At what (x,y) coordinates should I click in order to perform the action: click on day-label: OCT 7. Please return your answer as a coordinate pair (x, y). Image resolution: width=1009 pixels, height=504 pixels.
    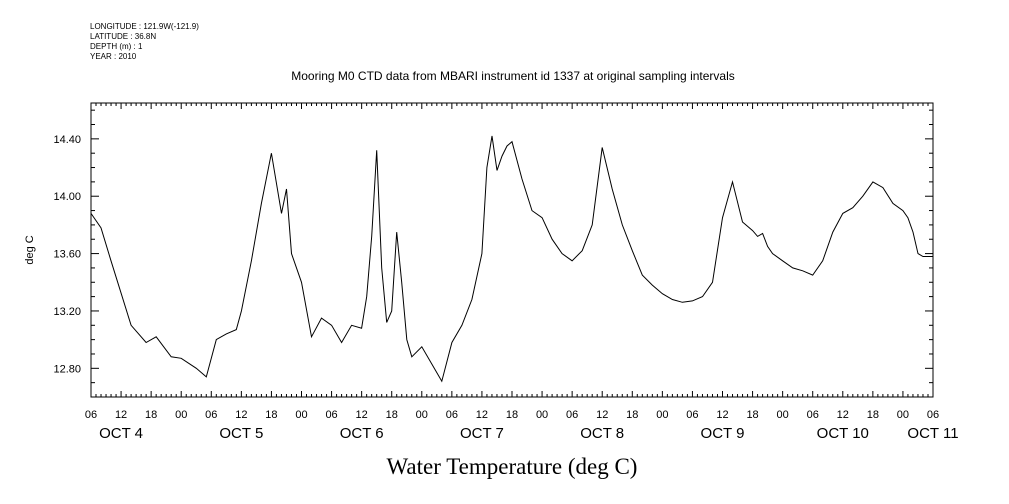
    Looking at the image, I should click on (482, 433).